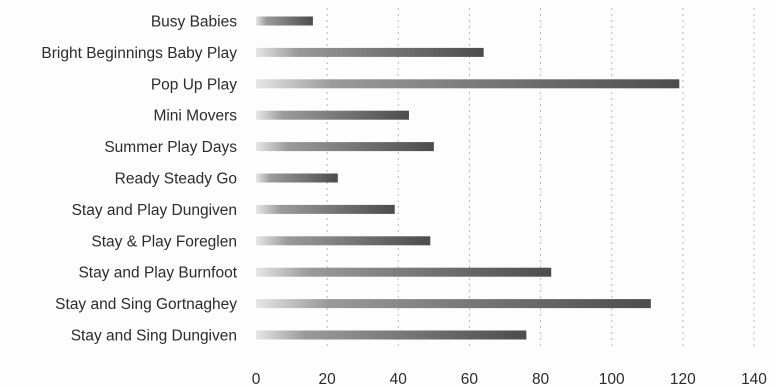  Describe the element at coordinates (468, 84) in the screenshot. I see `bar-pop-up-play` at that location.